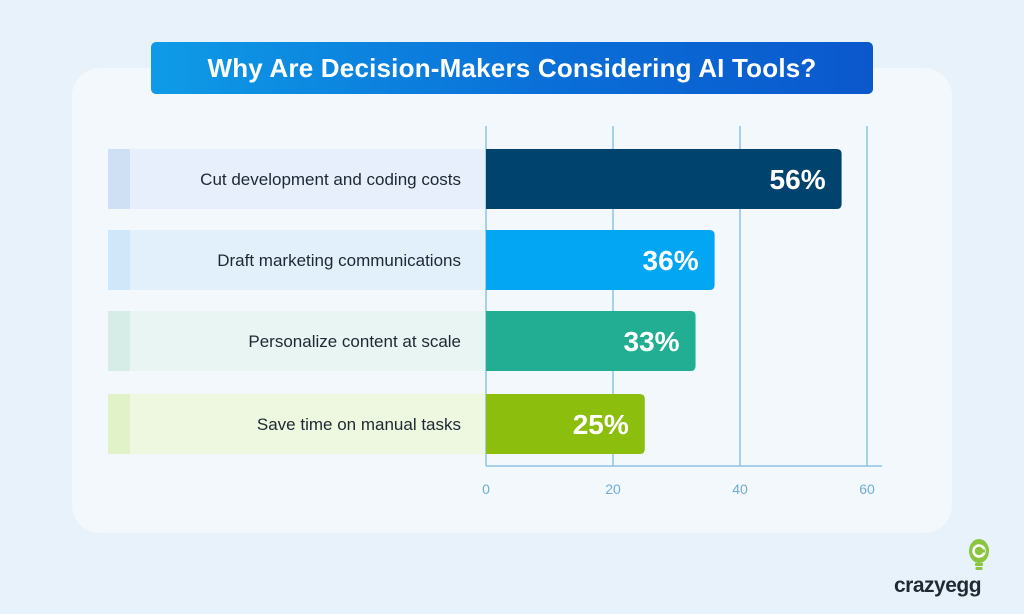 The height and width of the screenshot is (614, 1024). I want to click on category-label: Draft marketing communications, so click(339, 260).